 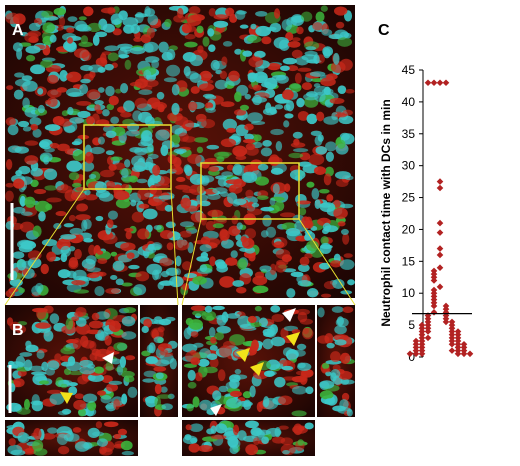 What do you see at coordinates (108, 358) in the screenshot?
I see `arrowhead` at bounding box center [108, 358].